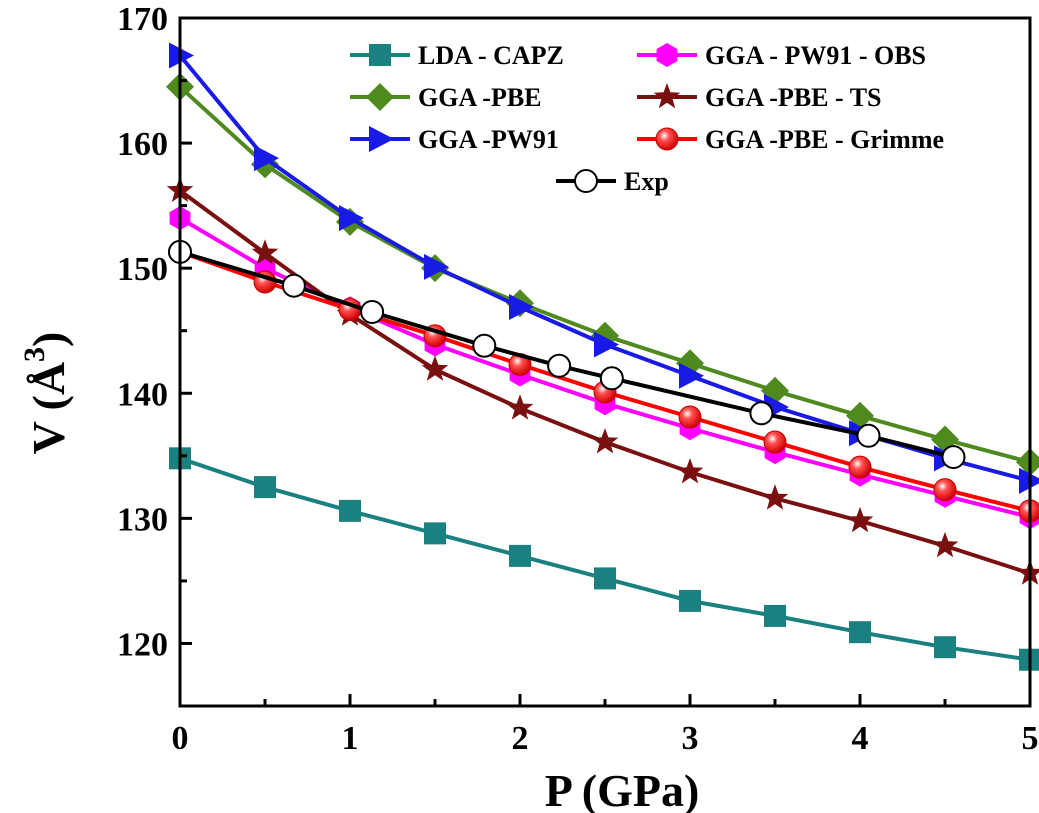 This screenshot has height=813, width=1039. What do you see at coordinates (142, 19) in the screenshot?
I see `y-tick-label: 170` at bounding box center [142, 19].